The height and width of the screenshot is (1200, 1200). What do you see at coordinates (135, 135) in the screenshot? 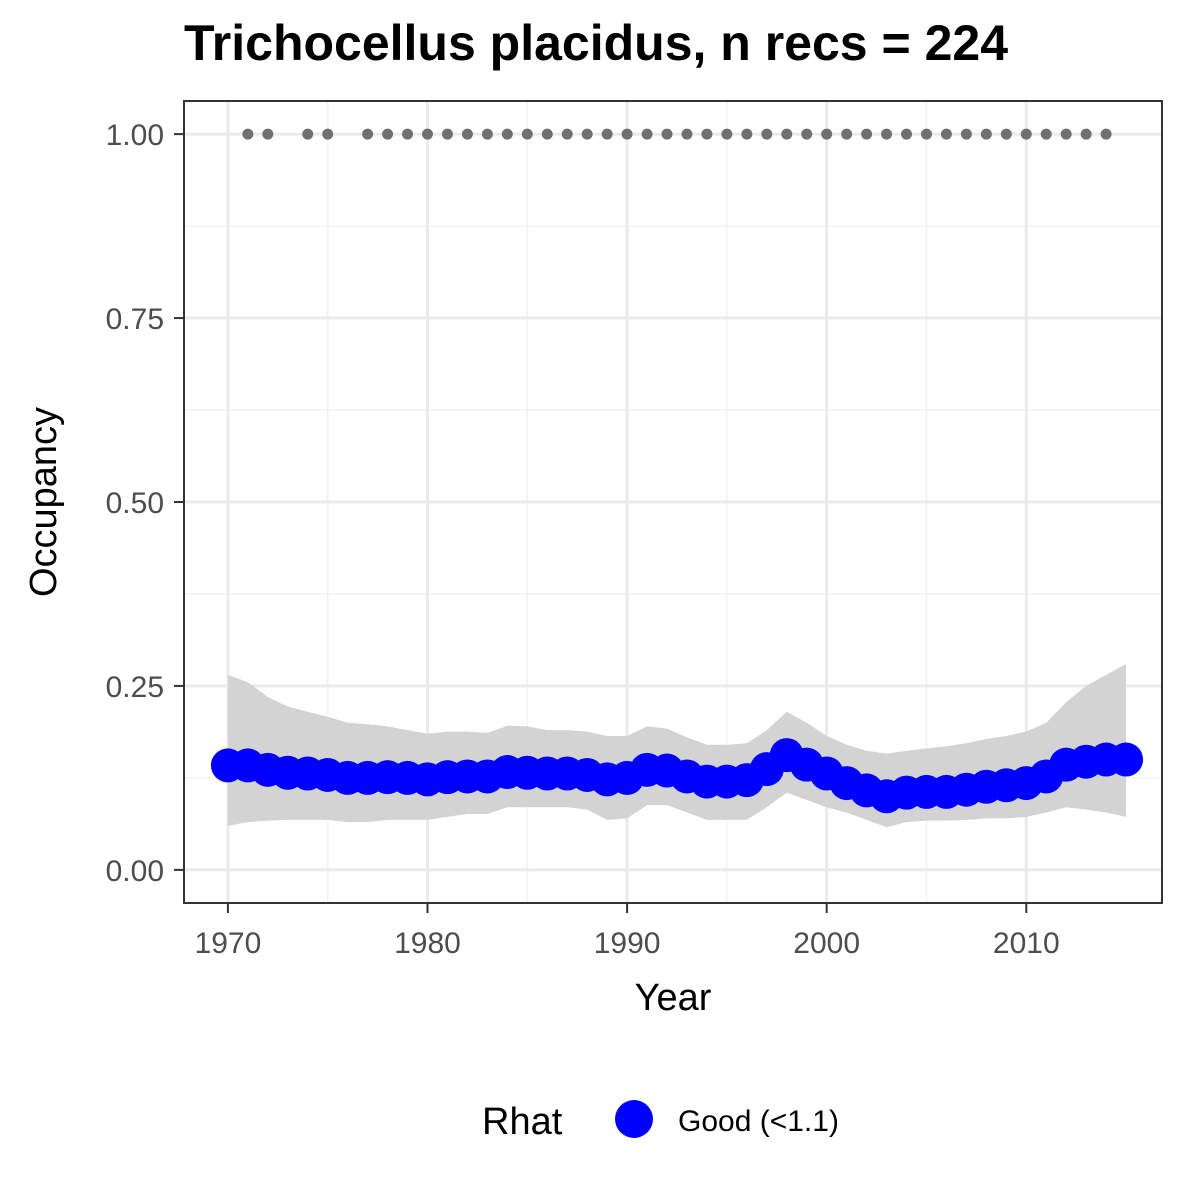
I see `y-tick-label: 1.00` at bounding box center [135, 135].